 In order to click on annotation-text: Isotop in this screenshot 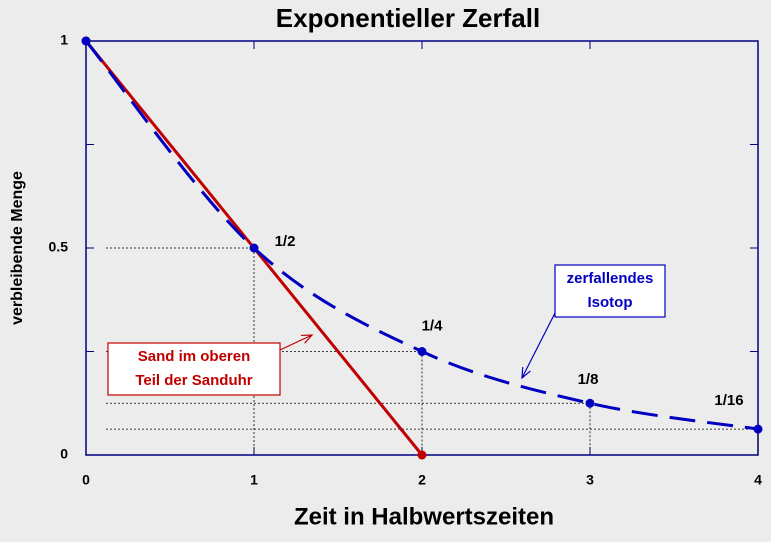, I will do `click(610, 302)`.